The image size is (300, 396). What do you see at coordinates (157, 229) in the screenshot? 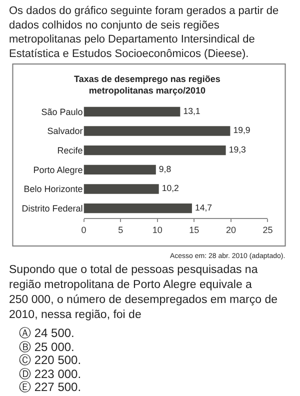
I see `x-tick-label: 10` at bounding box center [157, 229].